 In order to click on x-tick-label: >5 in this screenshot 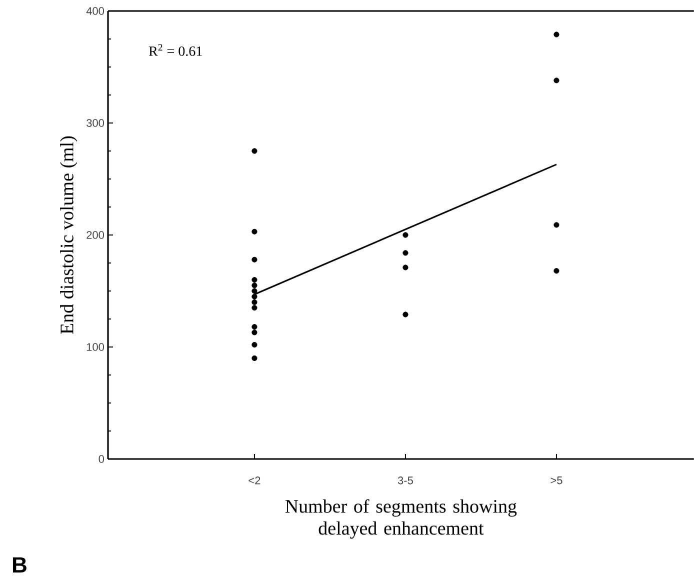, I will do `click(556, 480)`.